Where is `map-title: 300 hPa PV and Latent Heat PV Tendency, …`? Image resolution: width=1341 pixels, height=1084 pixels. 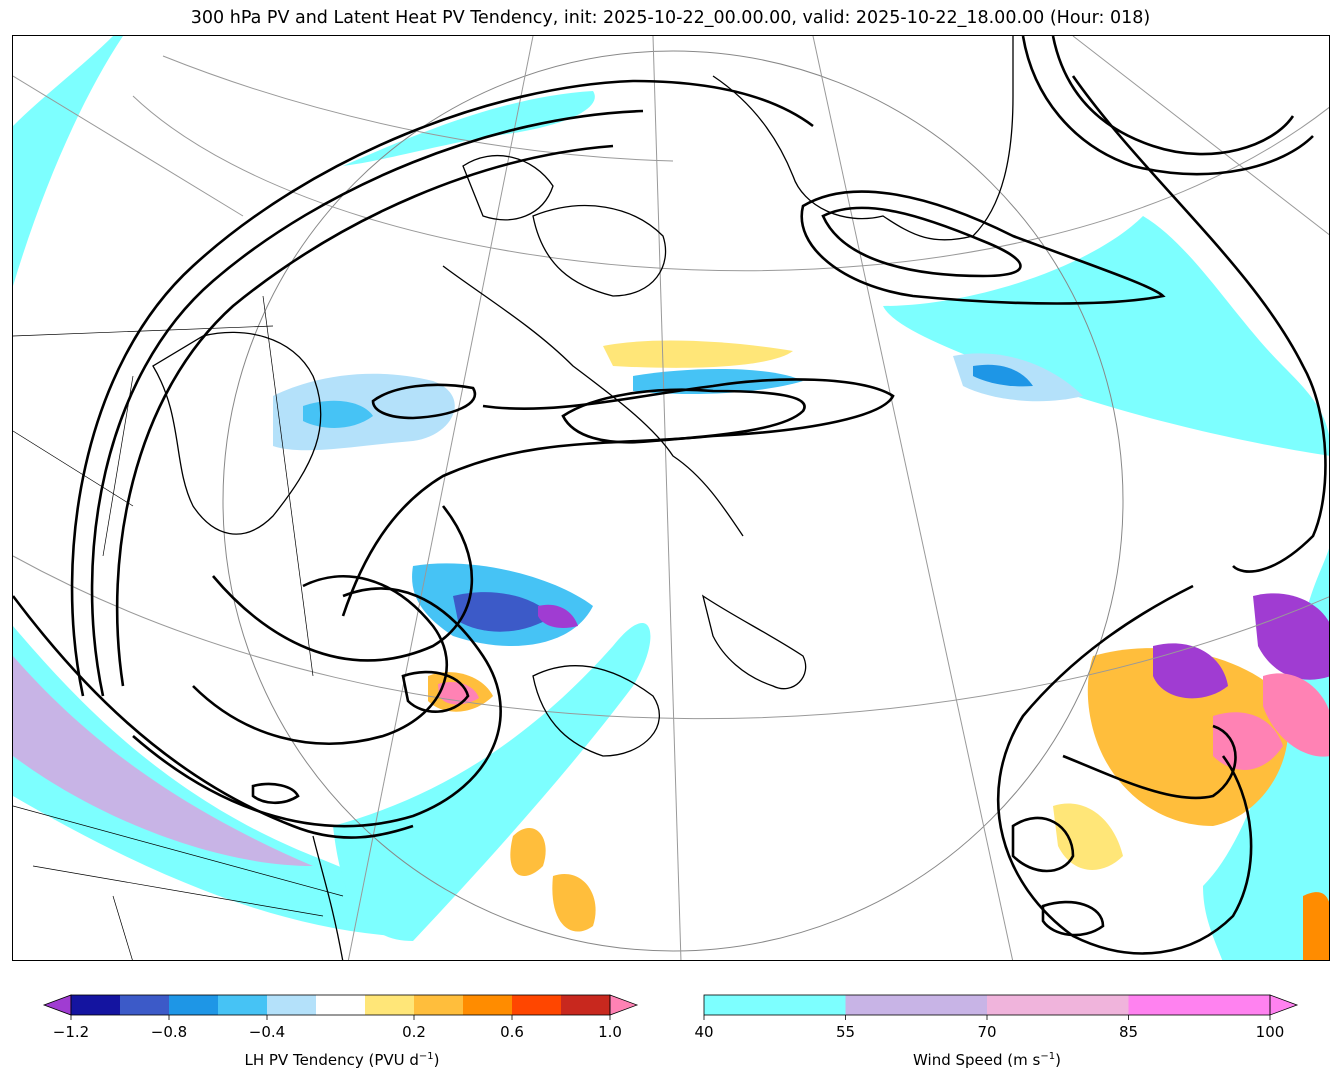
map-title: 300 hPa PV and Latent Heat PV Tendency, … is located at coordinates (670, 18).